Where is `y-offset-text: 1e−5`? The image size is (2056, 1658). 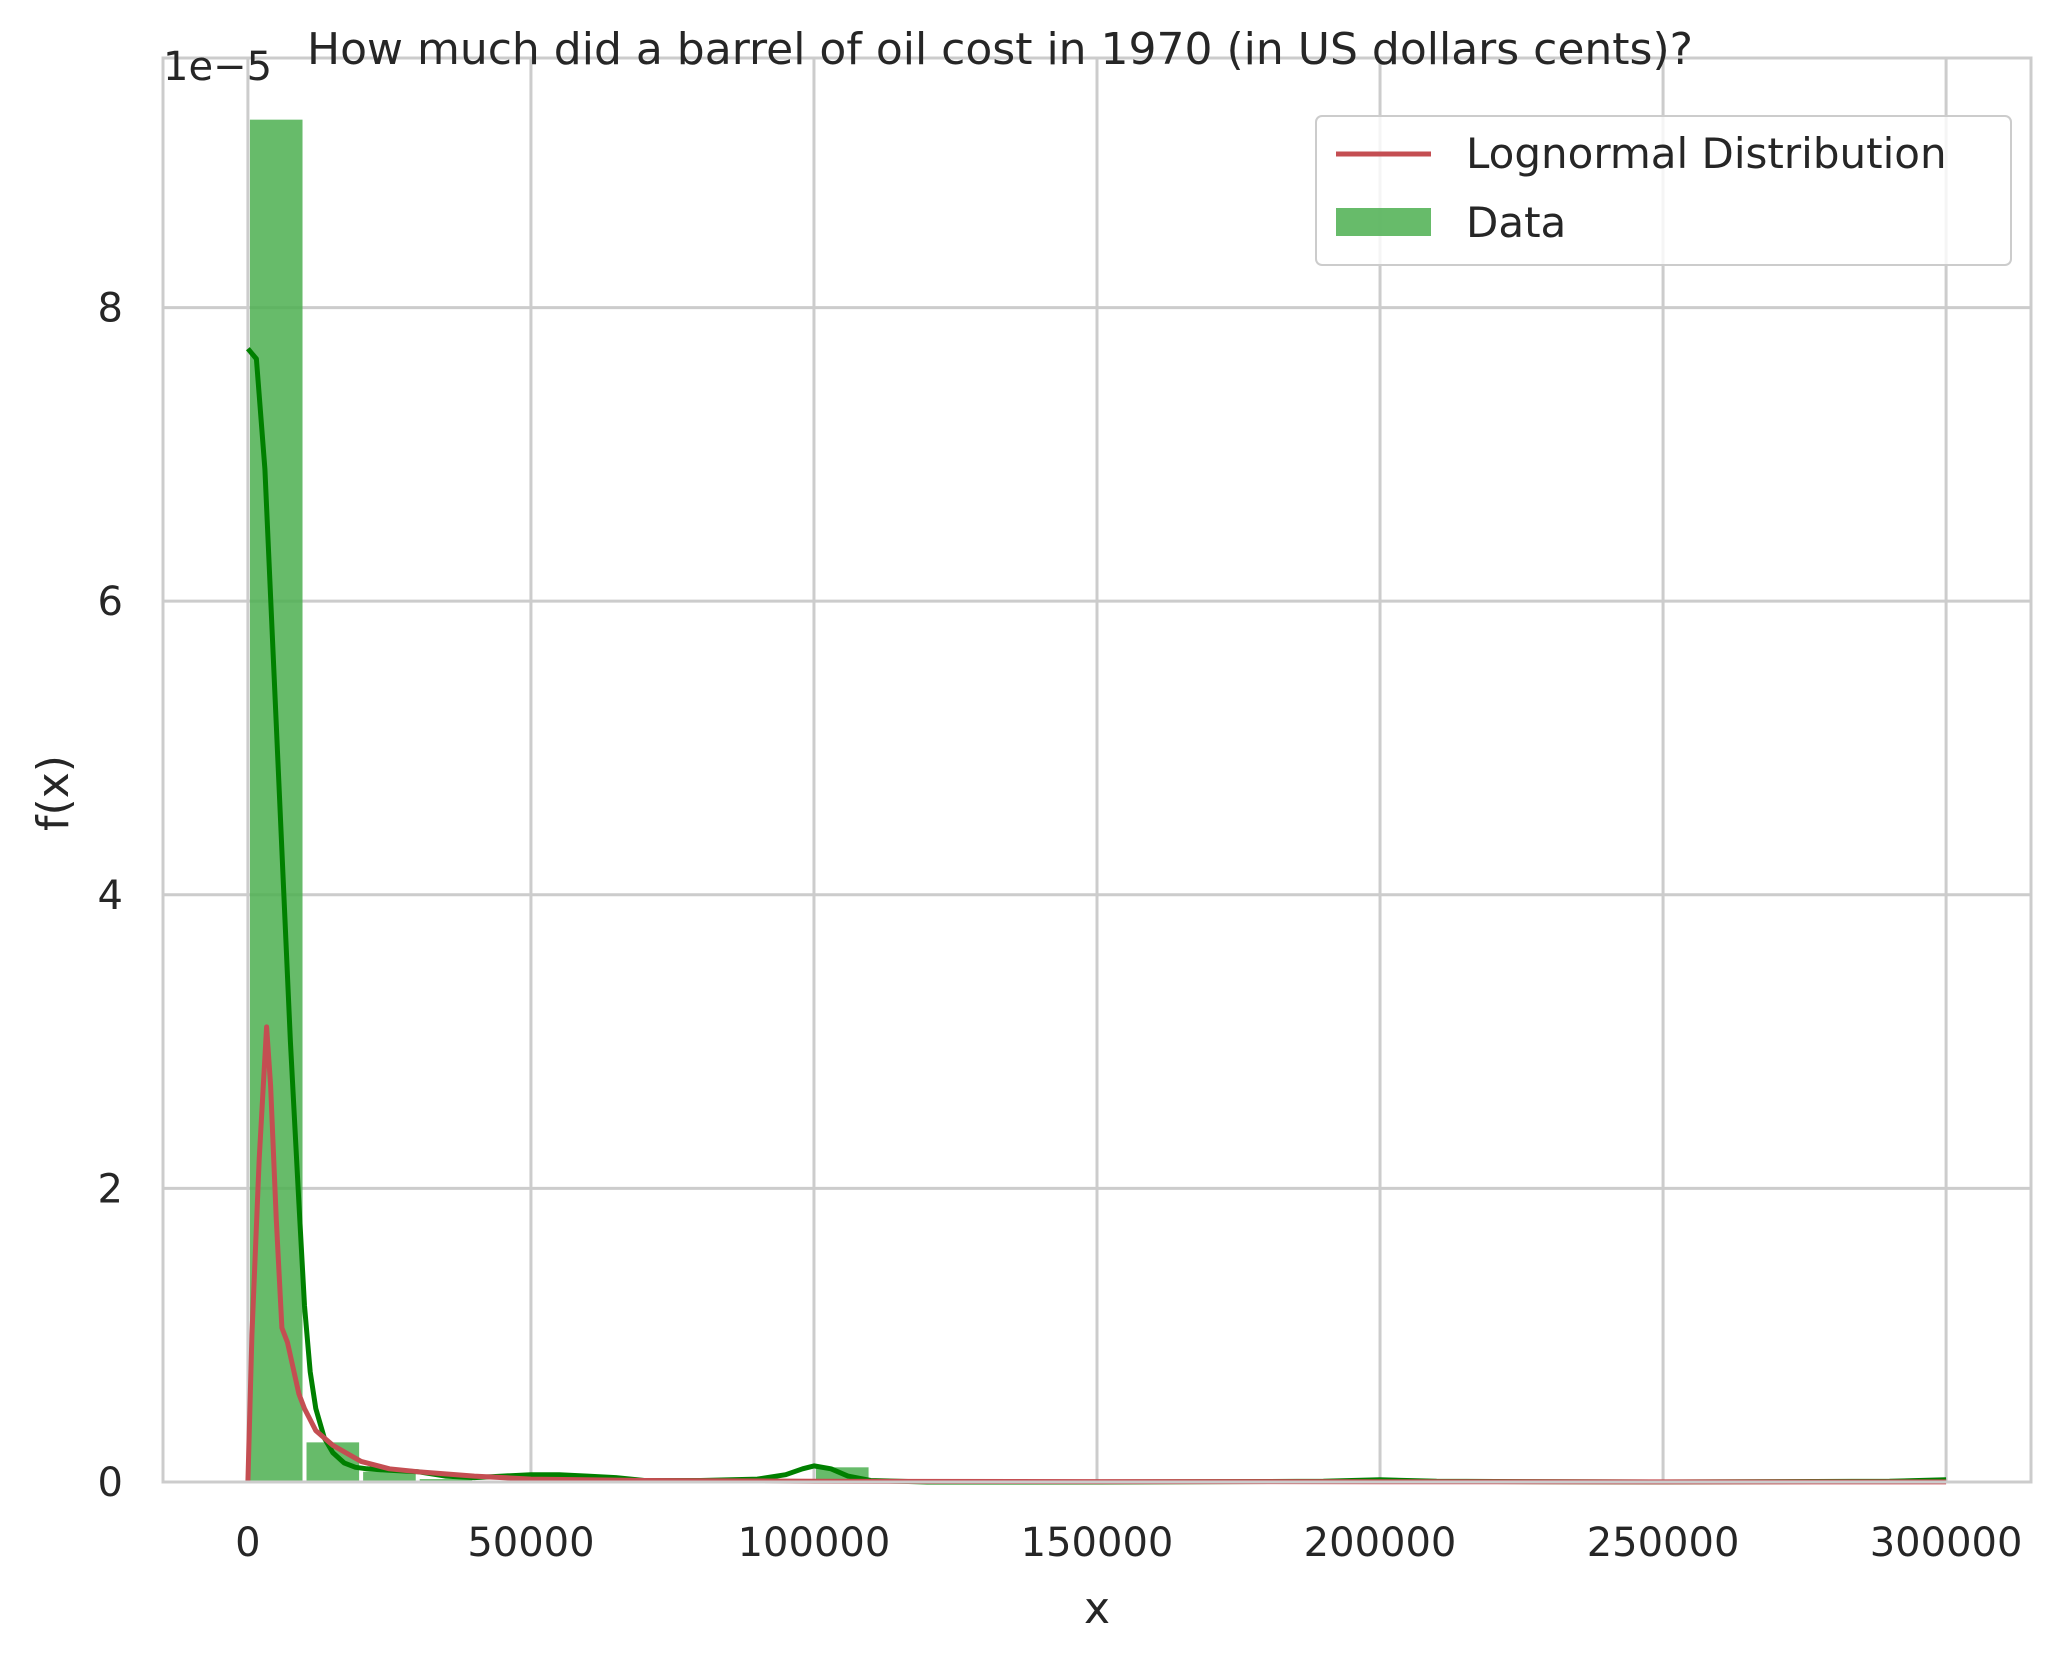
y-offset-text: 1e−5 is located at coordinates (217, 67).